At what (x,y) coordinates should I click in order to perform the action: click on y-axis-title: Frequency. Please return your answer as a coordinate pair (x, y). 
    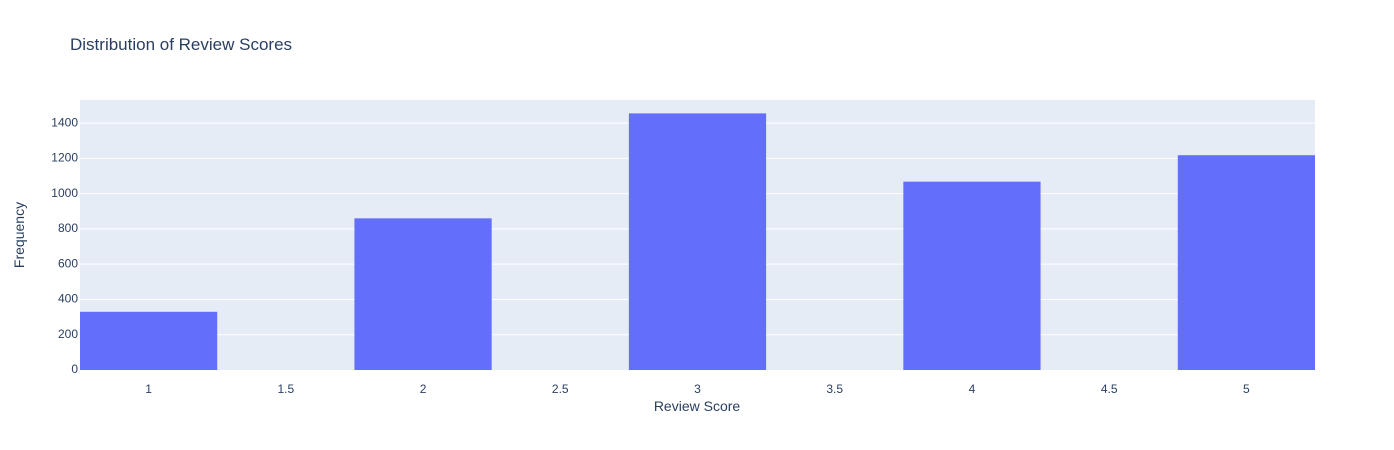
    Looking at the image, I should click on (19, 235).